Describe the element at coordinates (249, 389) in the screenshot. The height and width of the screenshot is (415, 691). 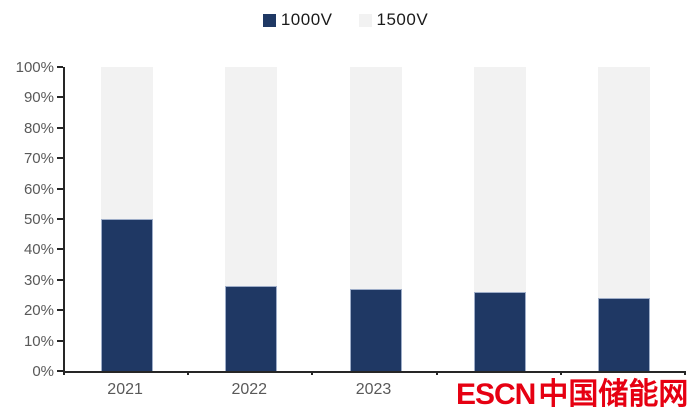
I see `x-axis-tick-label: 2022` at that location.